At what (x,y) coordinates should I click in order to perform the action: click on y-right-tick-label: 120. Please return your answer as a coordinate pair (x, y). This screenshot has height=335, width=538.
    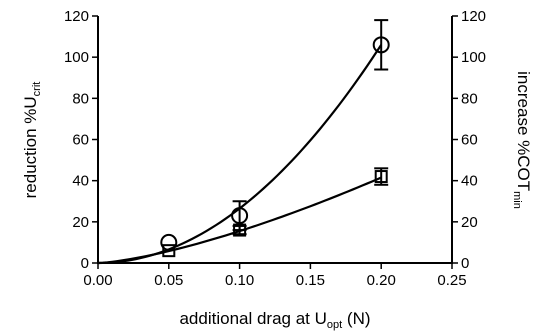
    Looking at the image, I should click on (473, 16).